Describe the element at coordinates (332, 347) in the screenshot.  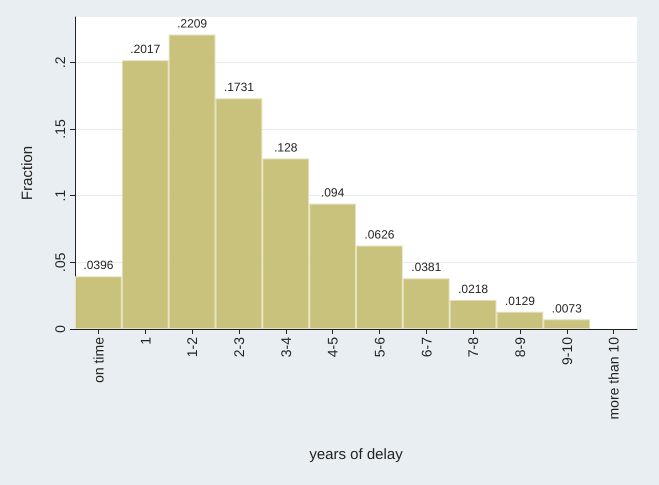
I see `x-tick-label: 4-5` at that location.